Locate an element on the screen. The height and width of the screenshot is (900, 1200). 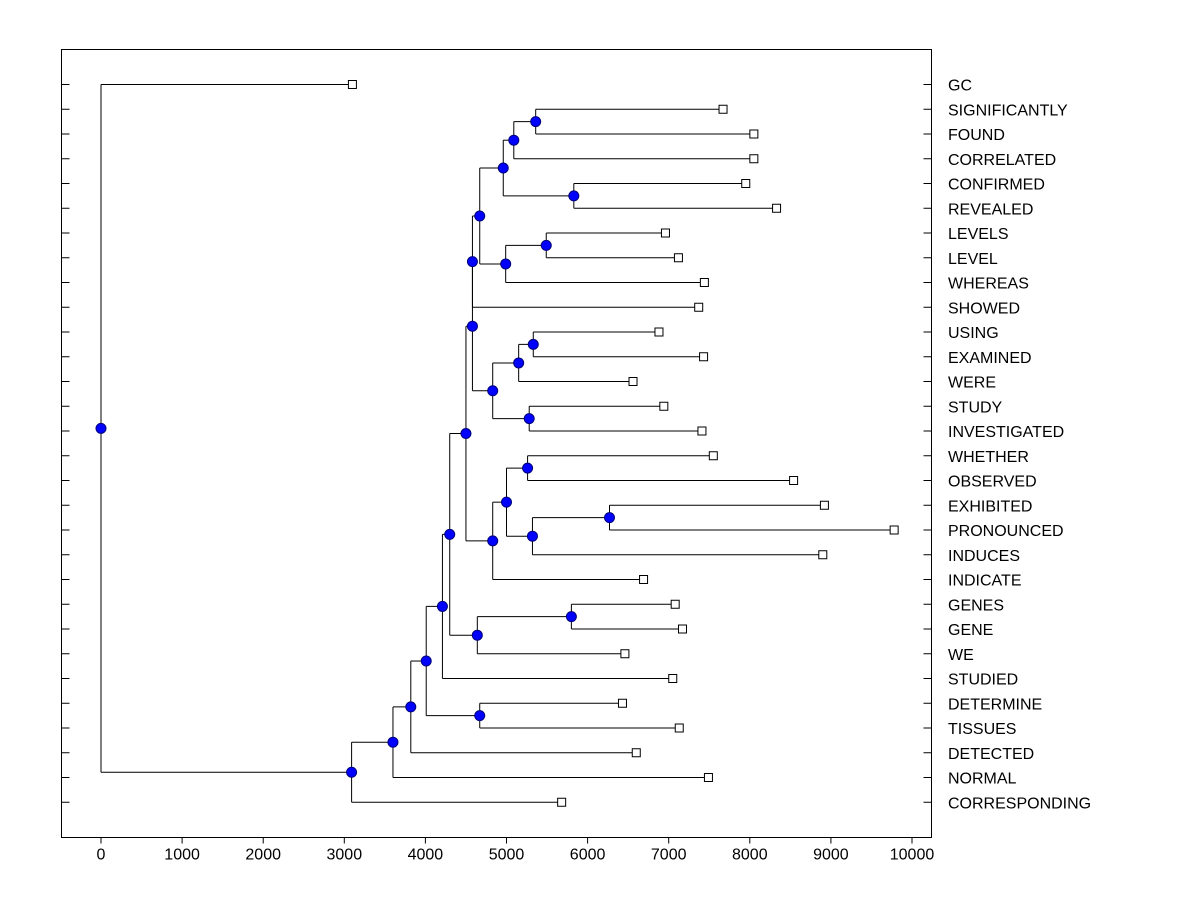
x-tick-label: 6000 is located at coordinates (588, 855).